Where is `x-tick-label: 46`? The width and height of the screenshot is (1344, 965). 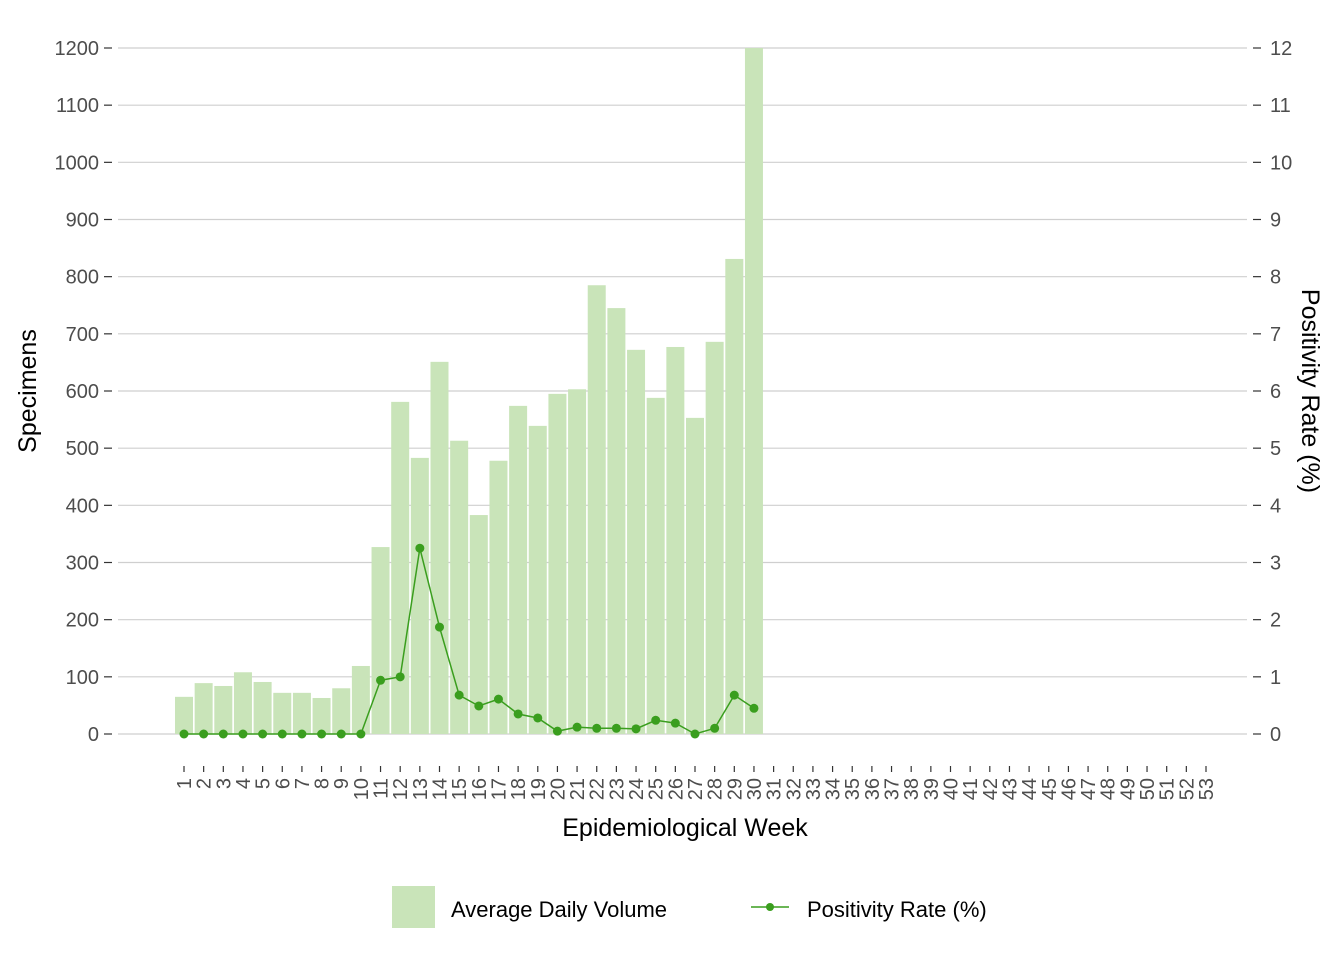 x-tick-label: 46 is located at coordinates (1069, 789).